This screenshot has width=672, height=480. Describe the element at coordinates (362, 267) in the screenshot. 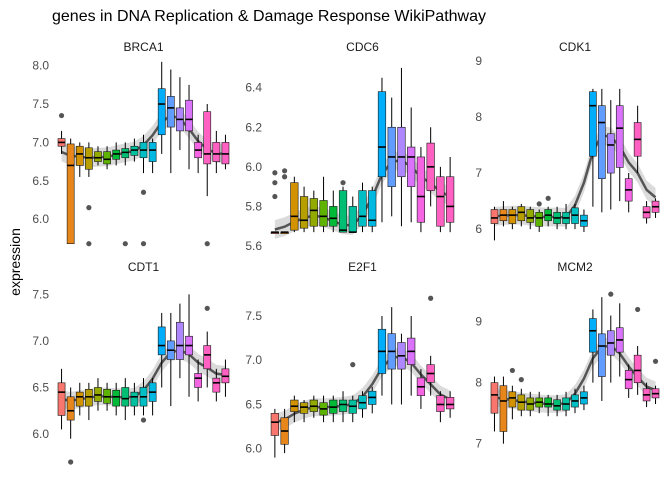

I see `panel-title: E2F1` at that location.